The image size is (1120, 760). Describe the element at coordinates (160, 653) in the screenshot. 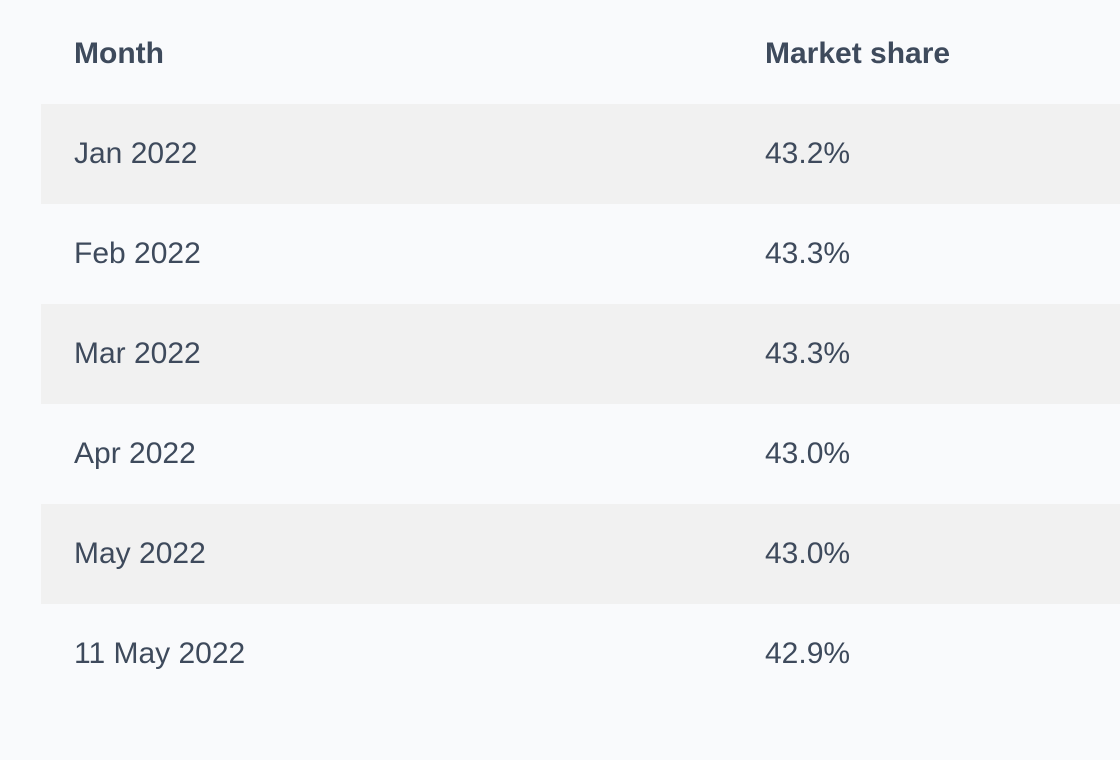

I see `month-cell: 11 May 2022` at that location.